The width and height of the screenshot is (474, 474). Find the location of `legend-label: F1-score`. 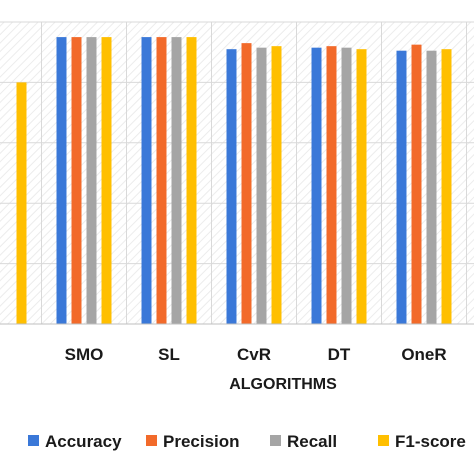

legend-label: F1-score is located at coordinates (430, 441).